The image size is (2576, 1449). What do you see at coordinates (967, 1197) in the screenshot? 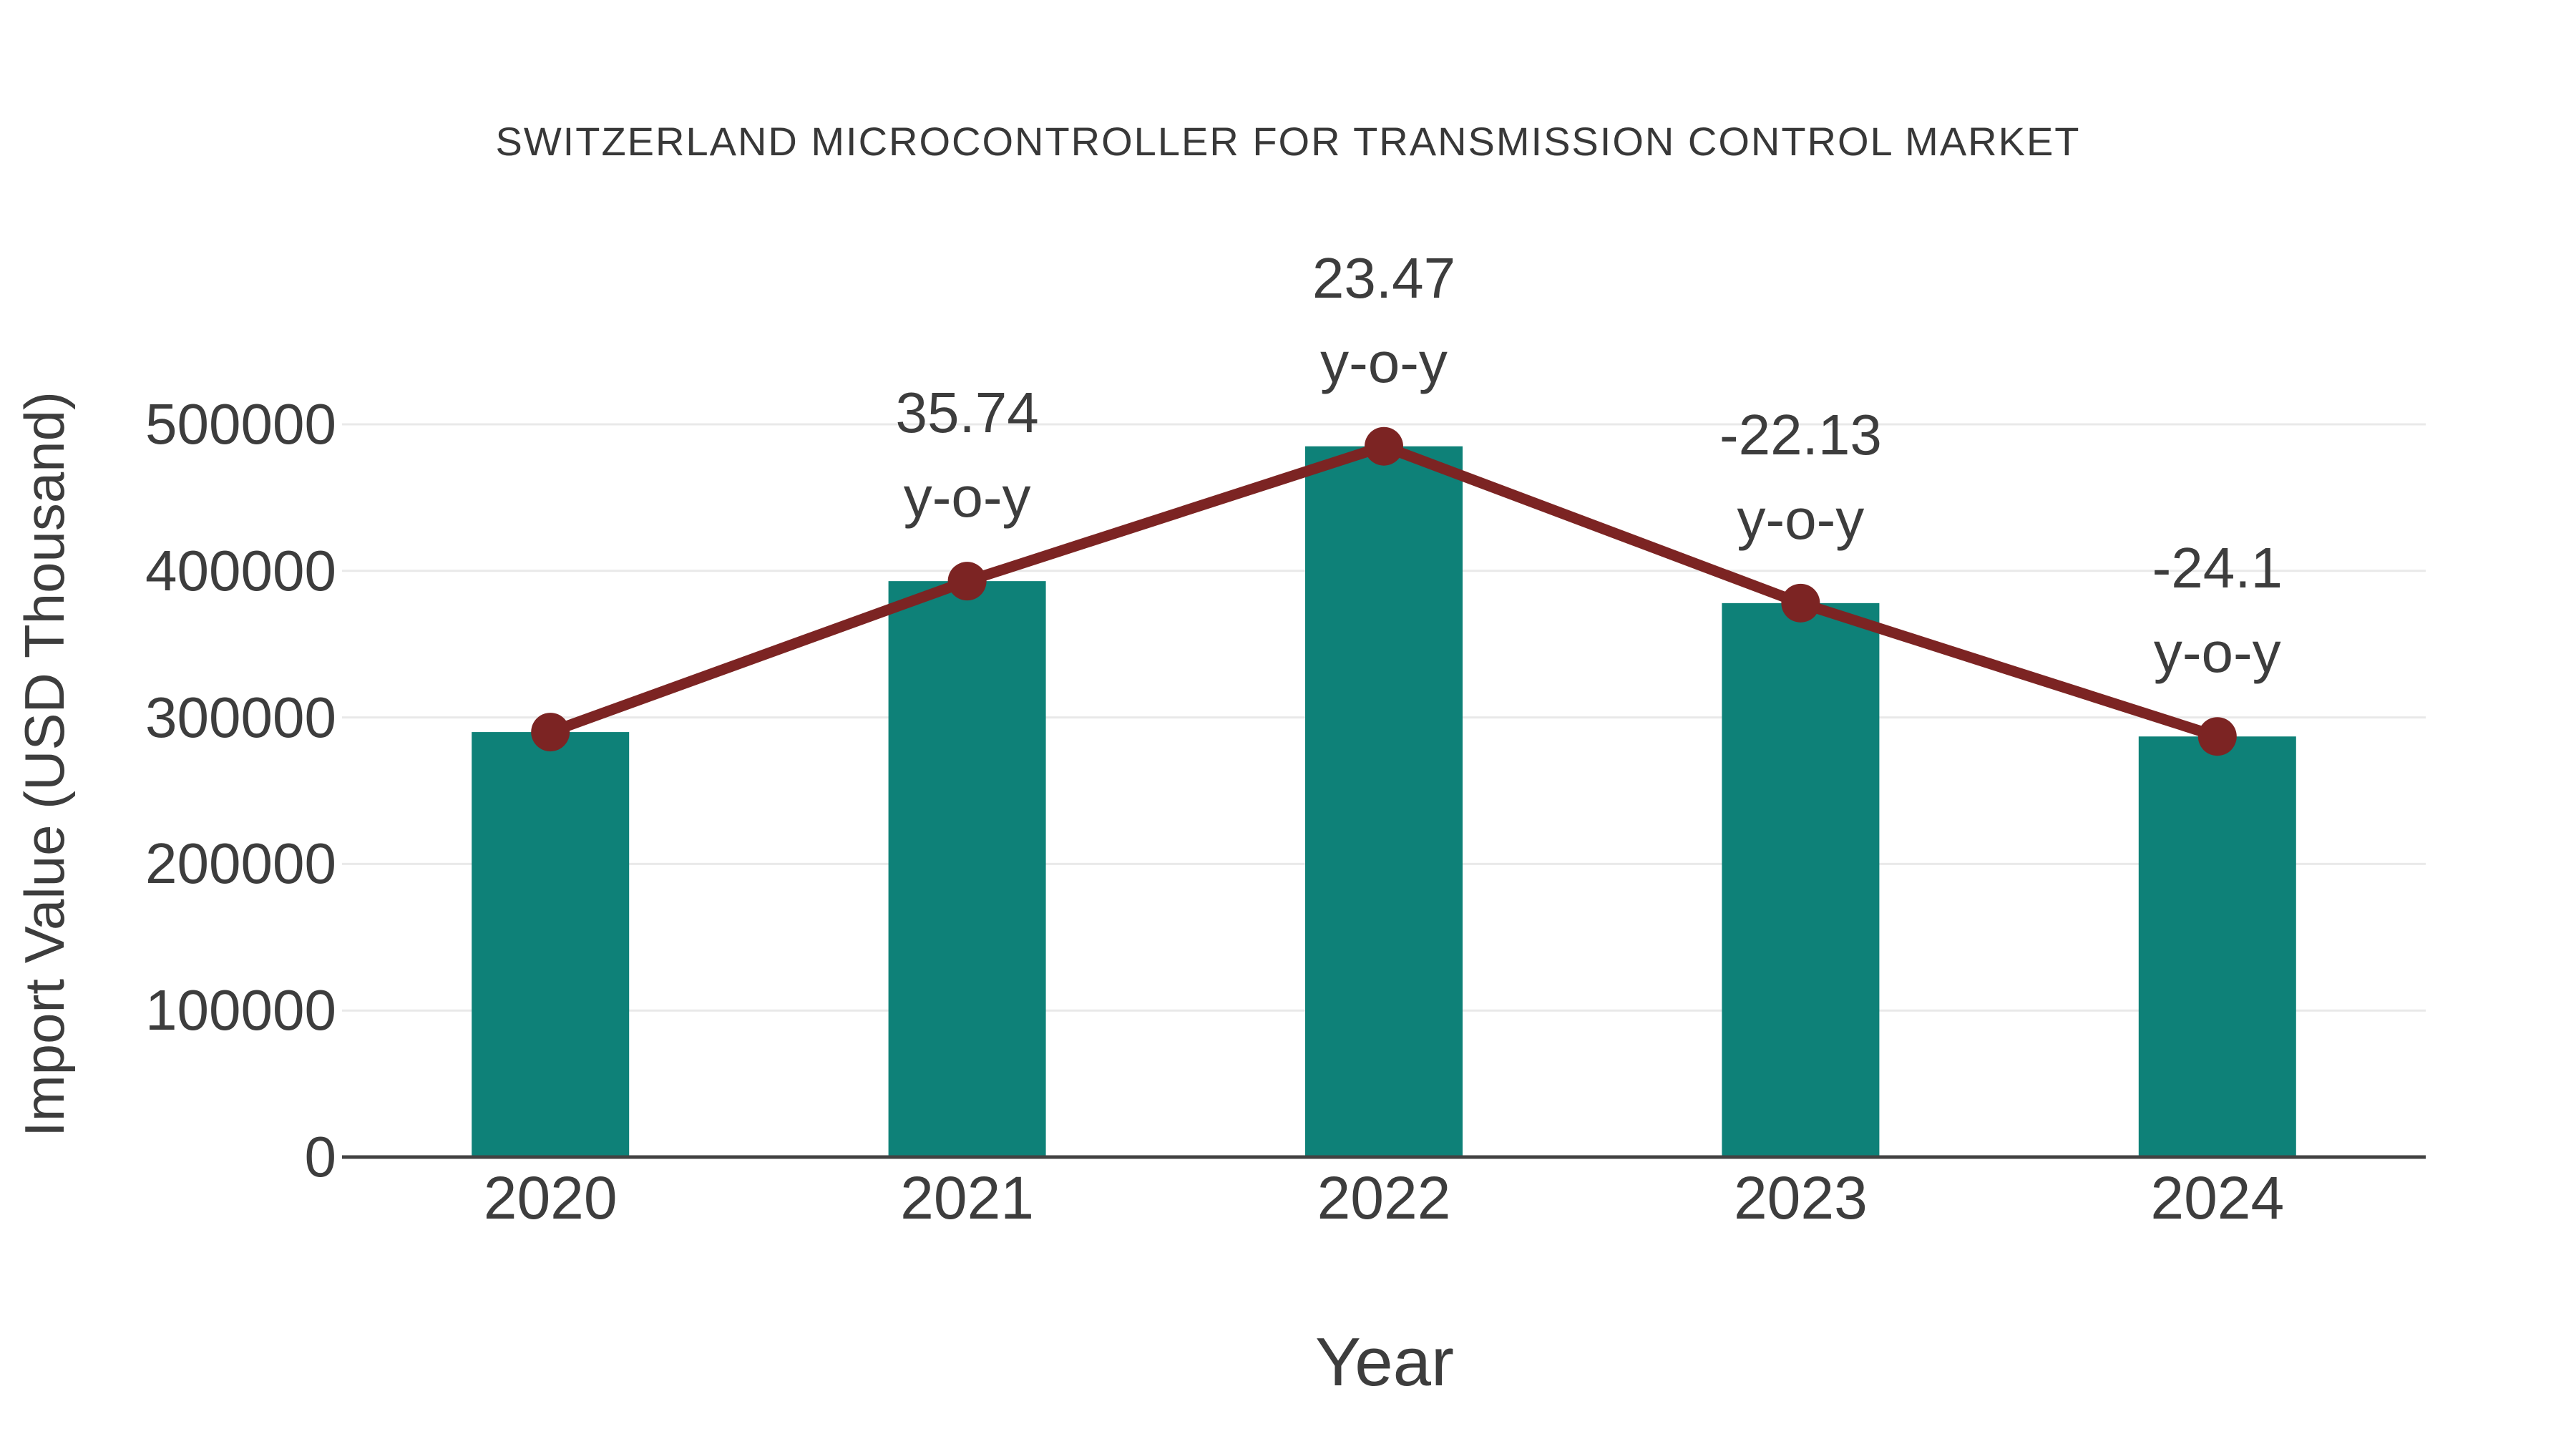
I see `x-tick-label-2021: 2021` at bounding box center [967, 1197].